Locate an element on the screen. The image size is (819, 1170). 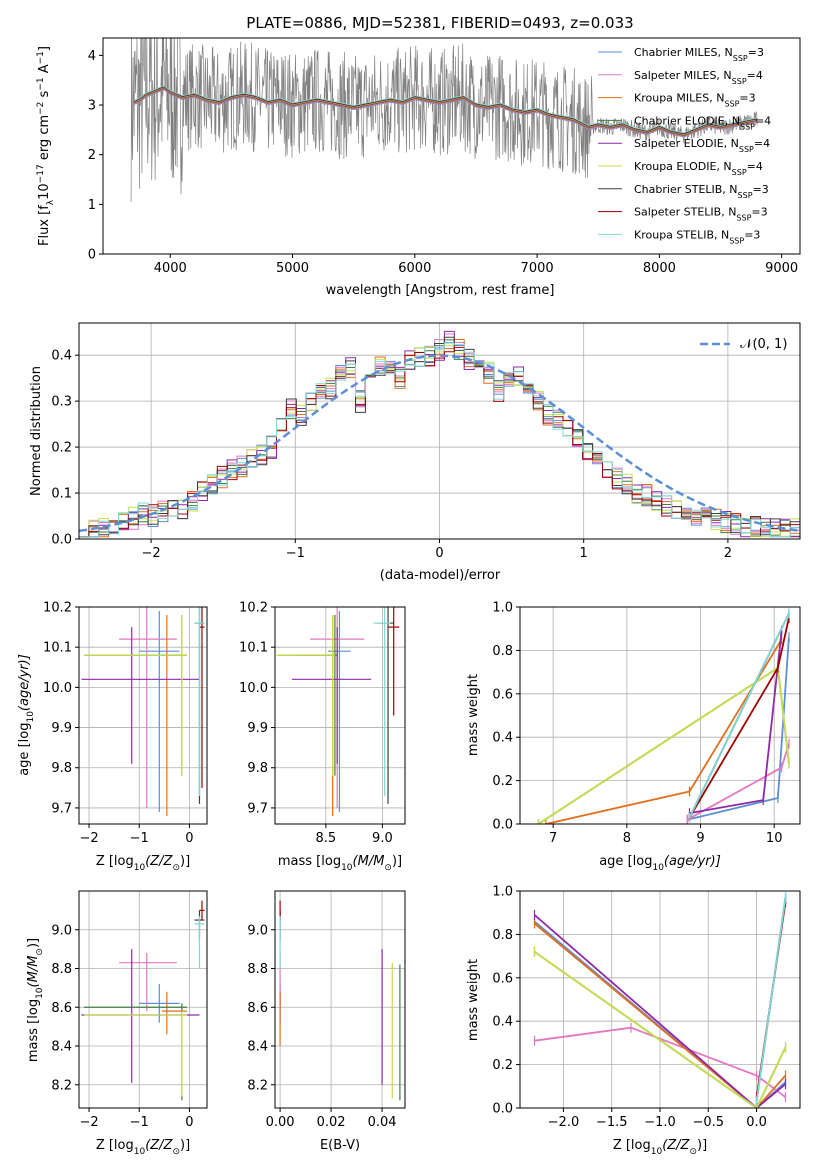
weight-line-salpeter_miles is located at coordinates (660, 1062).